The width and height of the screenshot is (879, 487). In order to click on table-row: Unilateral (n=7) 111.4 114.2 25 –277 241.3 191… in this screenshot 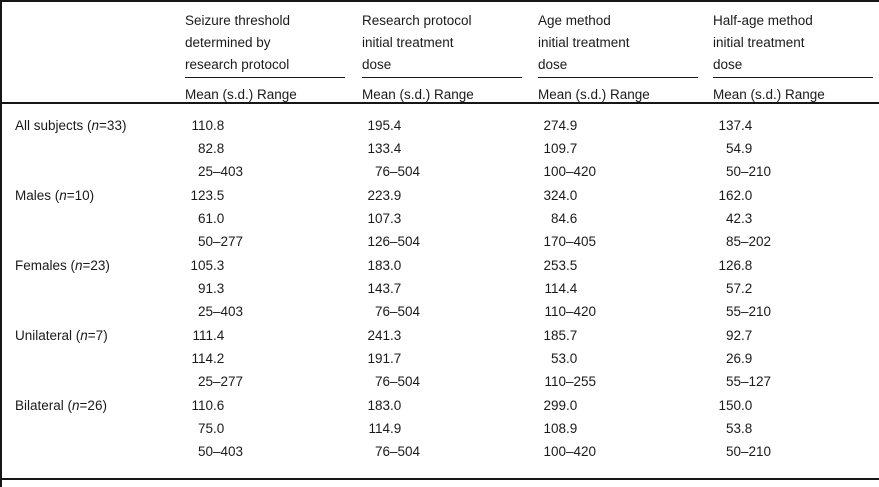, I will do `click(440, 359)`.